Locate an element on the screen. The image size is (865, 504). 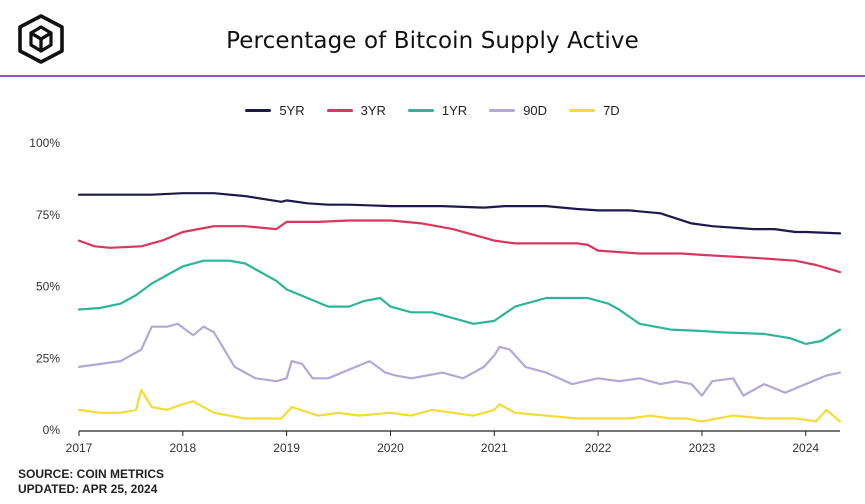
x-tick-label: 2023 is located at coordinates (702, 448).